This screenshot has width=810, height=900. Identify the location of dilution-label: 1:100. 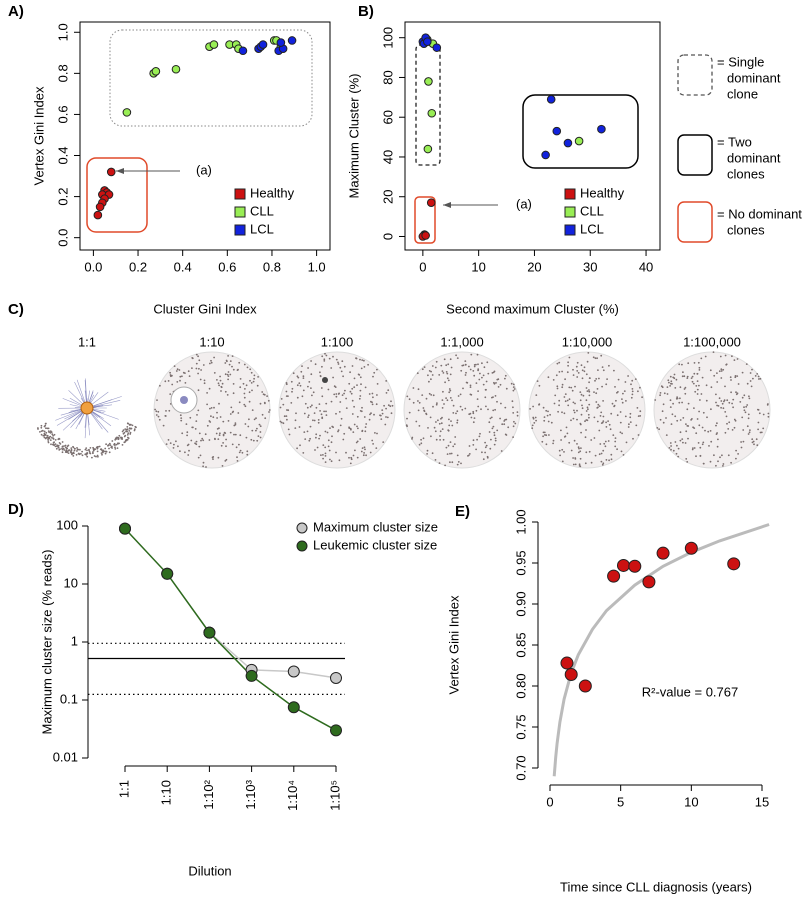
(337, 341).